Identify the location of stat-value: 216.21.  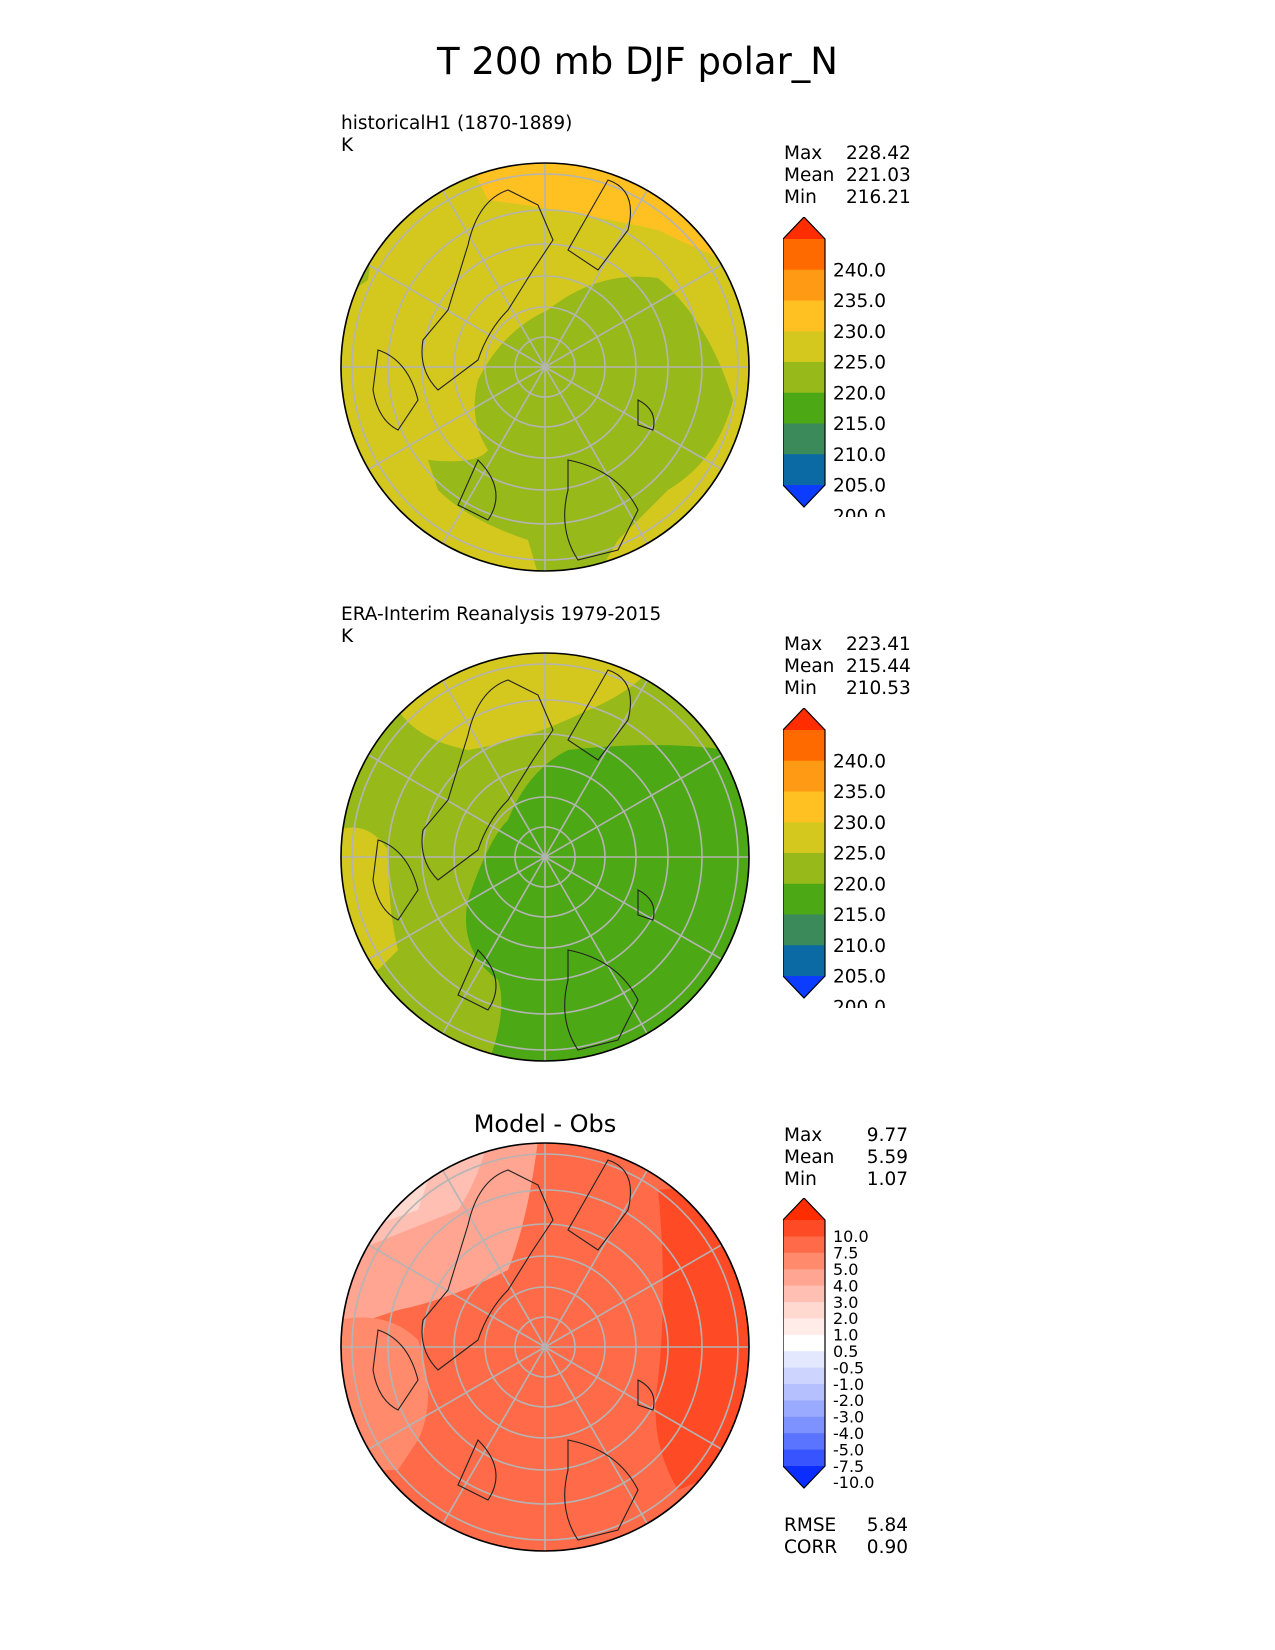
(878, 197).